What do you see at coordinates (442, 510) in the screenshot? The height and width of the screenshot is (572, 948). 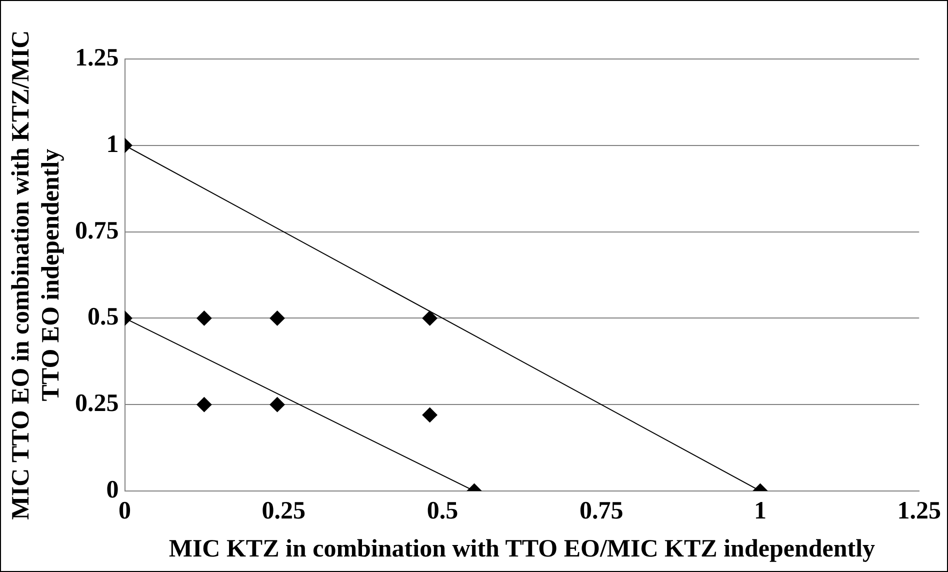 I see `x-tick-label: 0.5` at bounding box center [442, 510].